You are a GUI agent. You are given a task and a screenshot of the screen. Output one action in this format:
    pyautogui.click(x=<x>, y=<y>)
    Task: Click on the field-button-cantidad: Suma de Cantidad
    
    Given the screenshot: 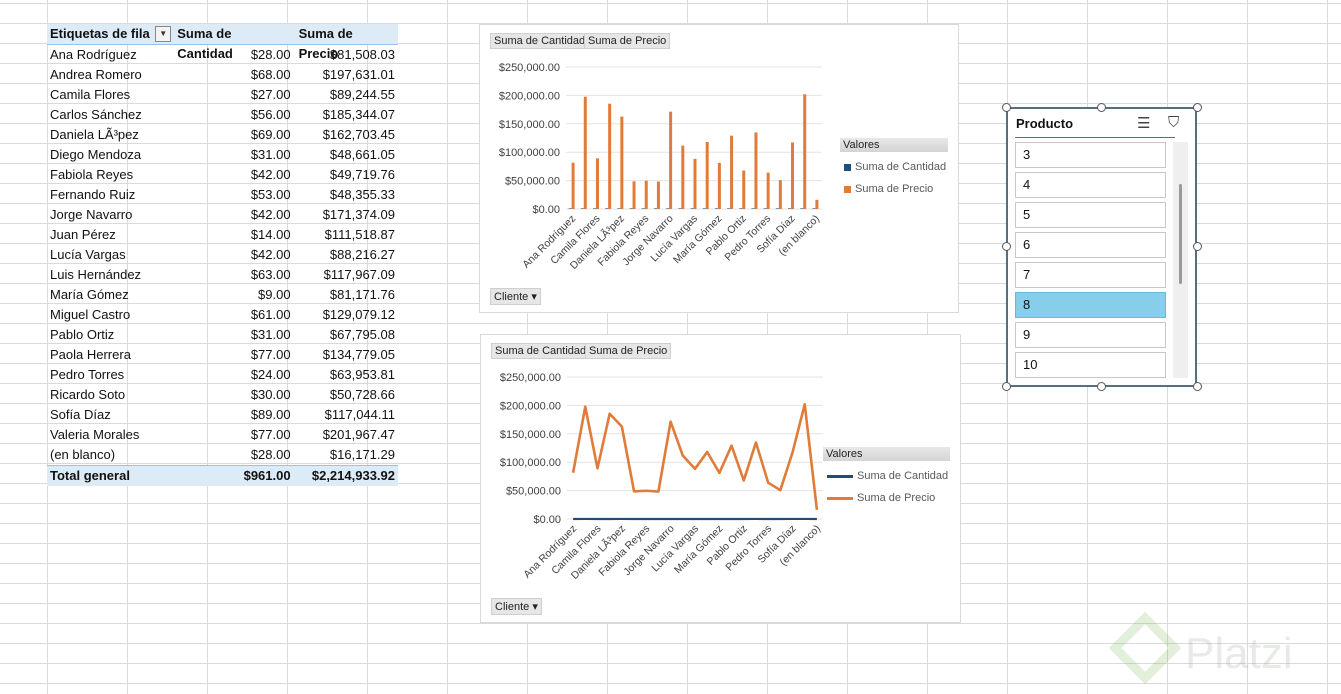 What is the action you would take?
    pyautogui.click(x=541, y=351)
    